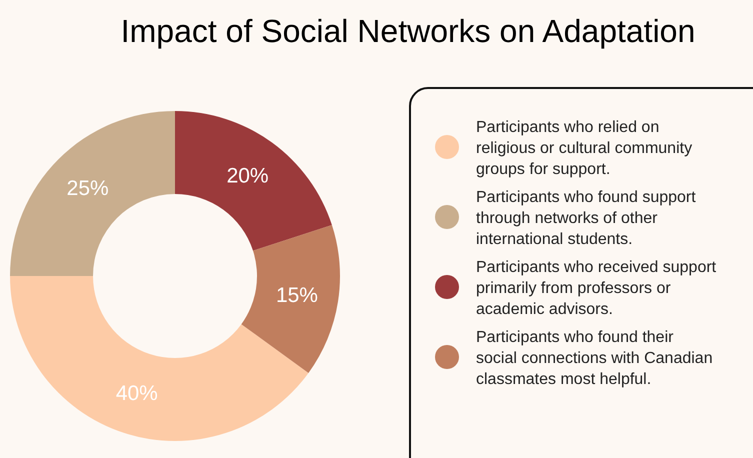  I want to click on legend-label: Participants who found their social connections with Canadian classmates most helpful., so click(594, 358).